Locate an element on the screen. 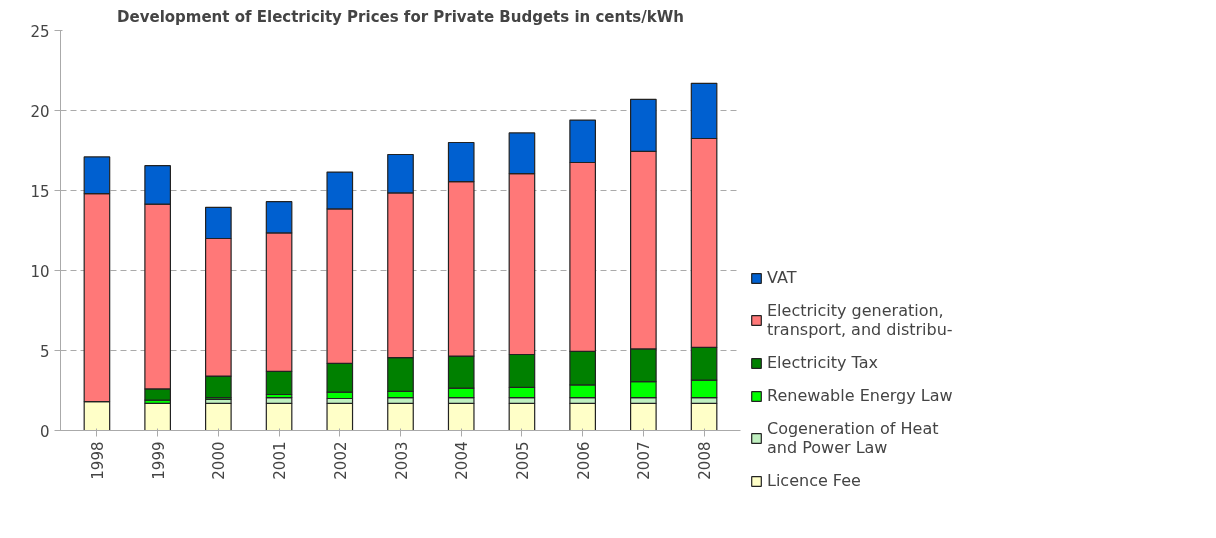 This screenshot has width=1216, height=538. y-tick-label: 0 is located at coordinates (44, 431).